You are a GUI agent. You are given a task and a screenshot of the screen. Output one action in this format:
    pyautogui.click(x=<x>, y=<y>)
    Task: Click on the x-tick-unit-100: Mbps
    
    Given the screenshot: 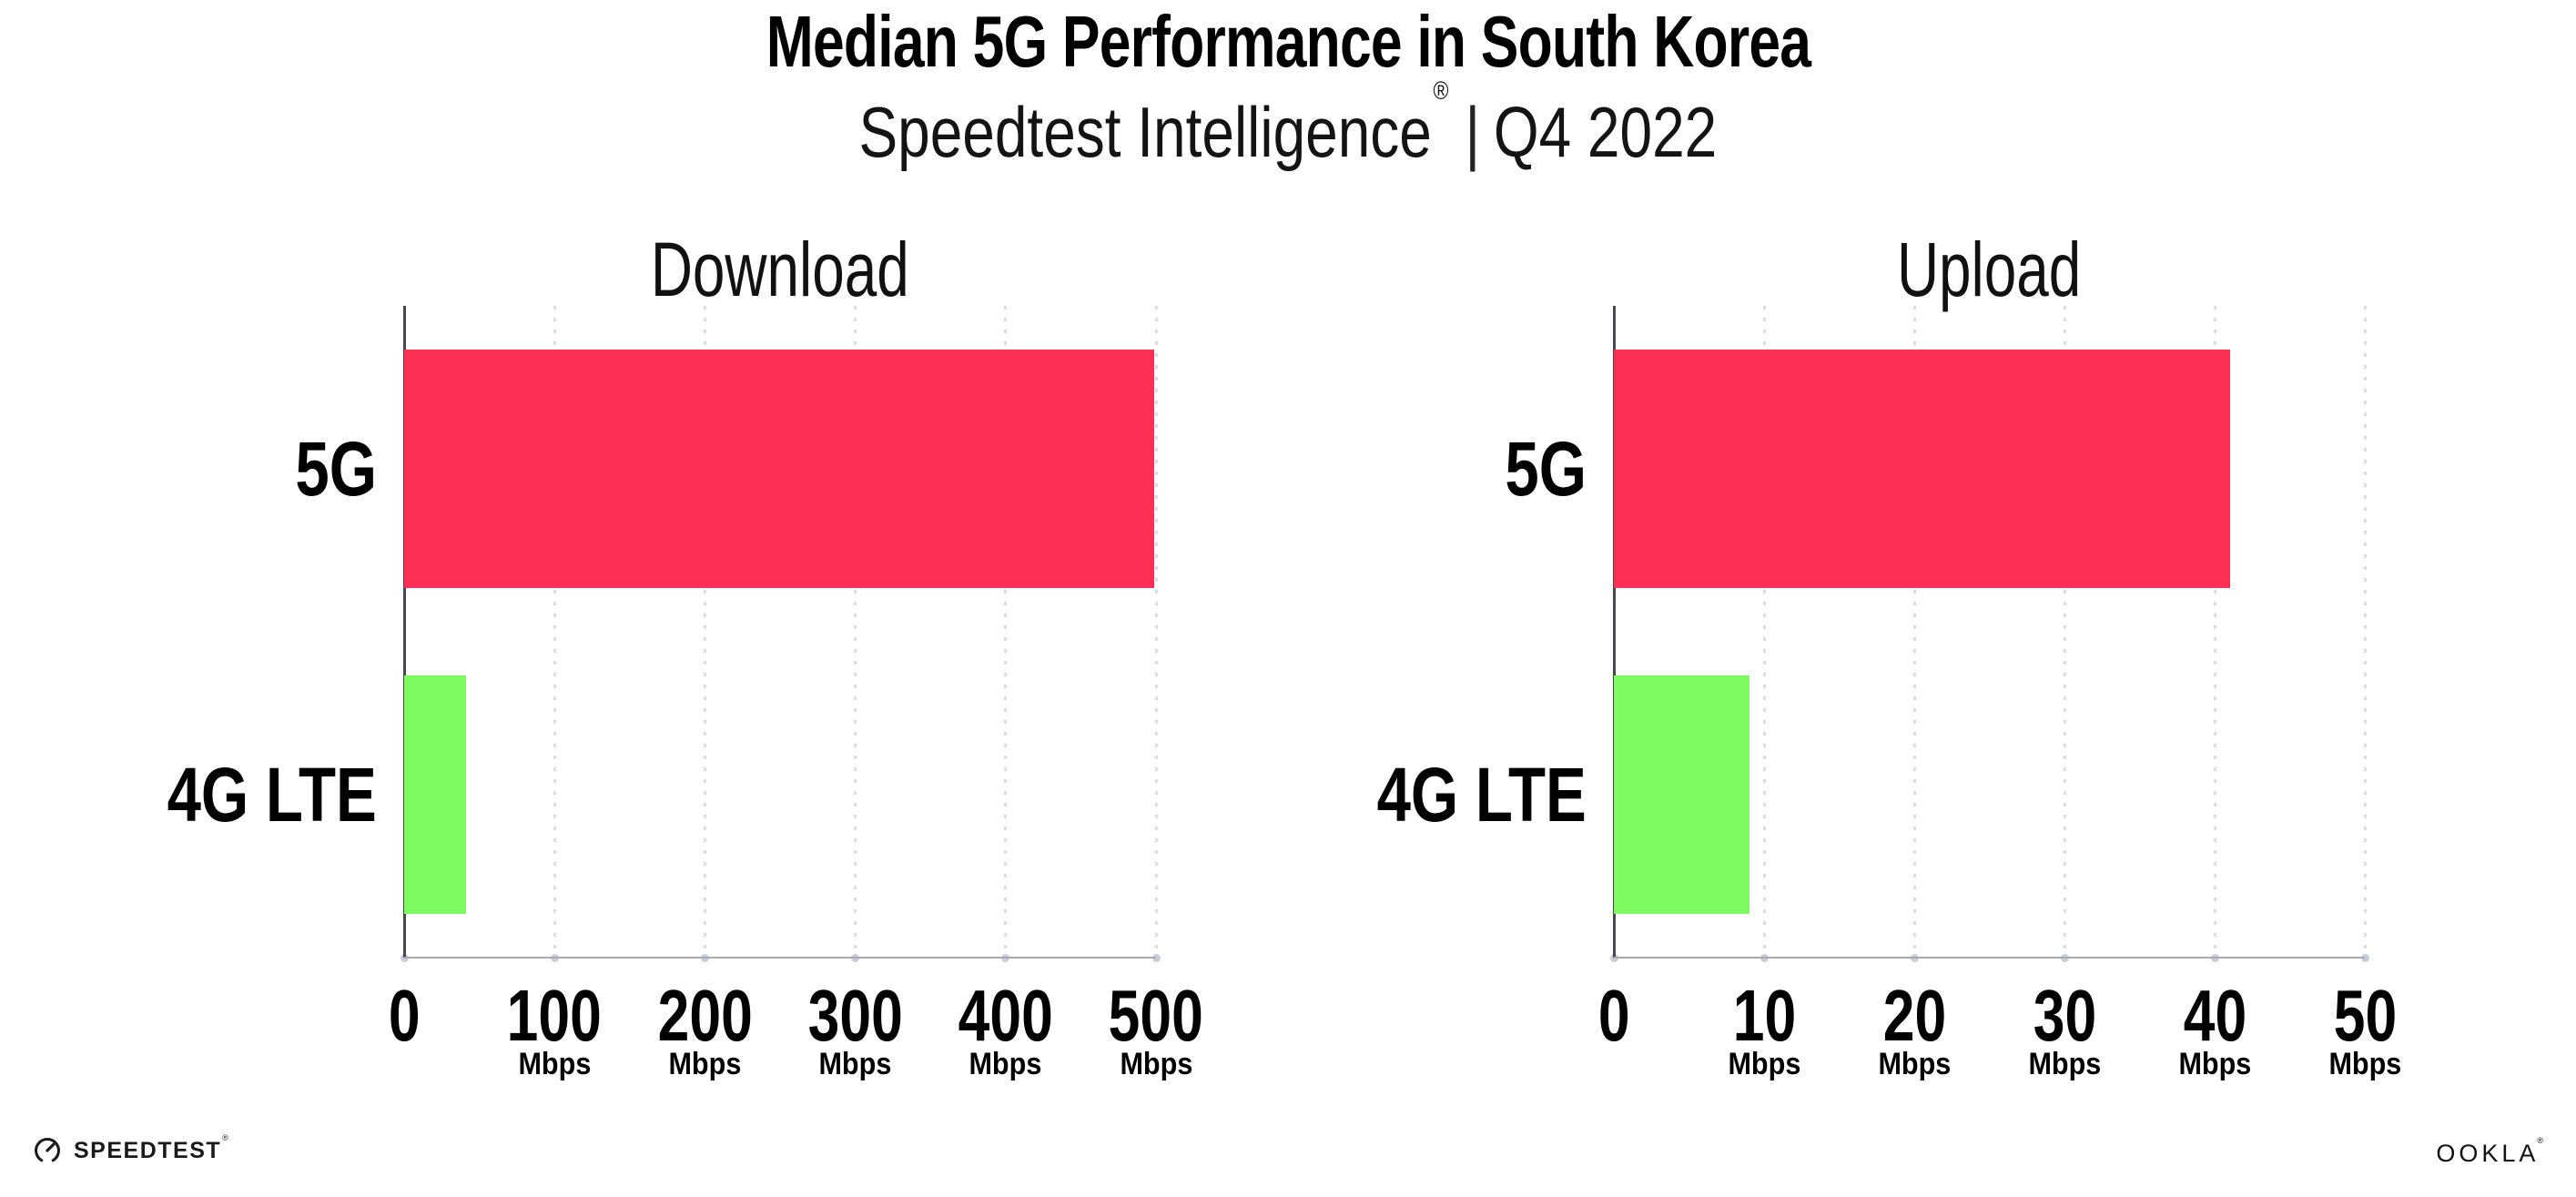 What is the action you would take?
    pyautogui.click(x=555, y=1064)
    